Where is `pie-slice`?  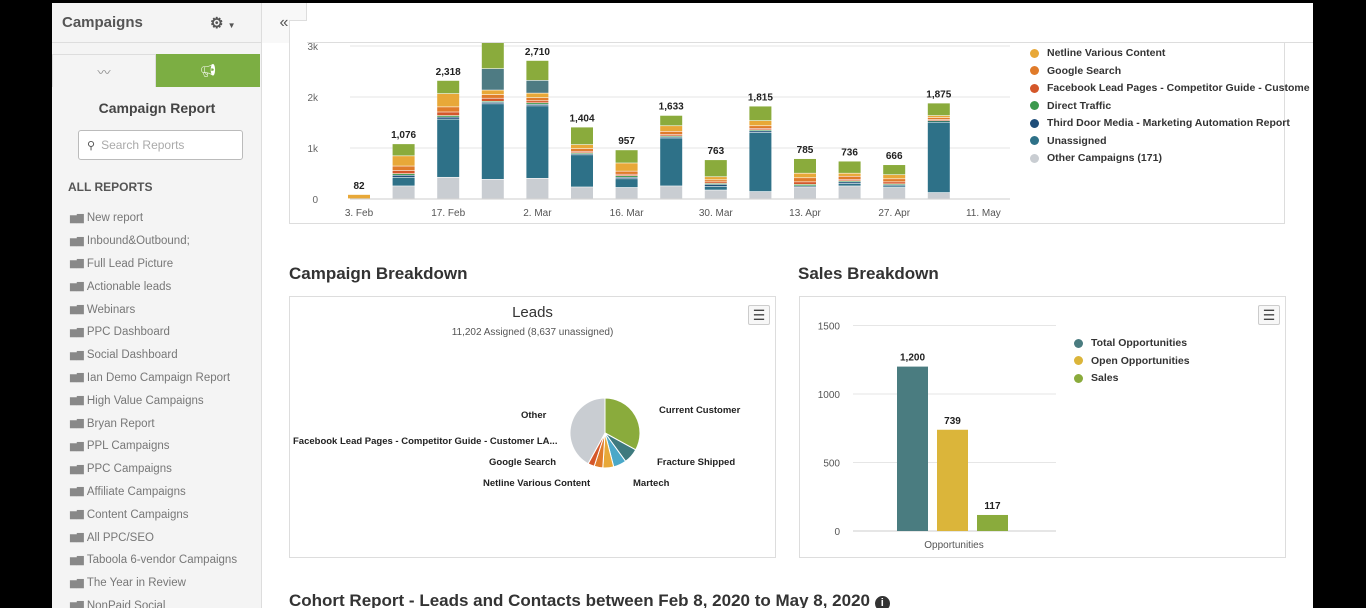 pie-slice is located at coordinates (587, 431).